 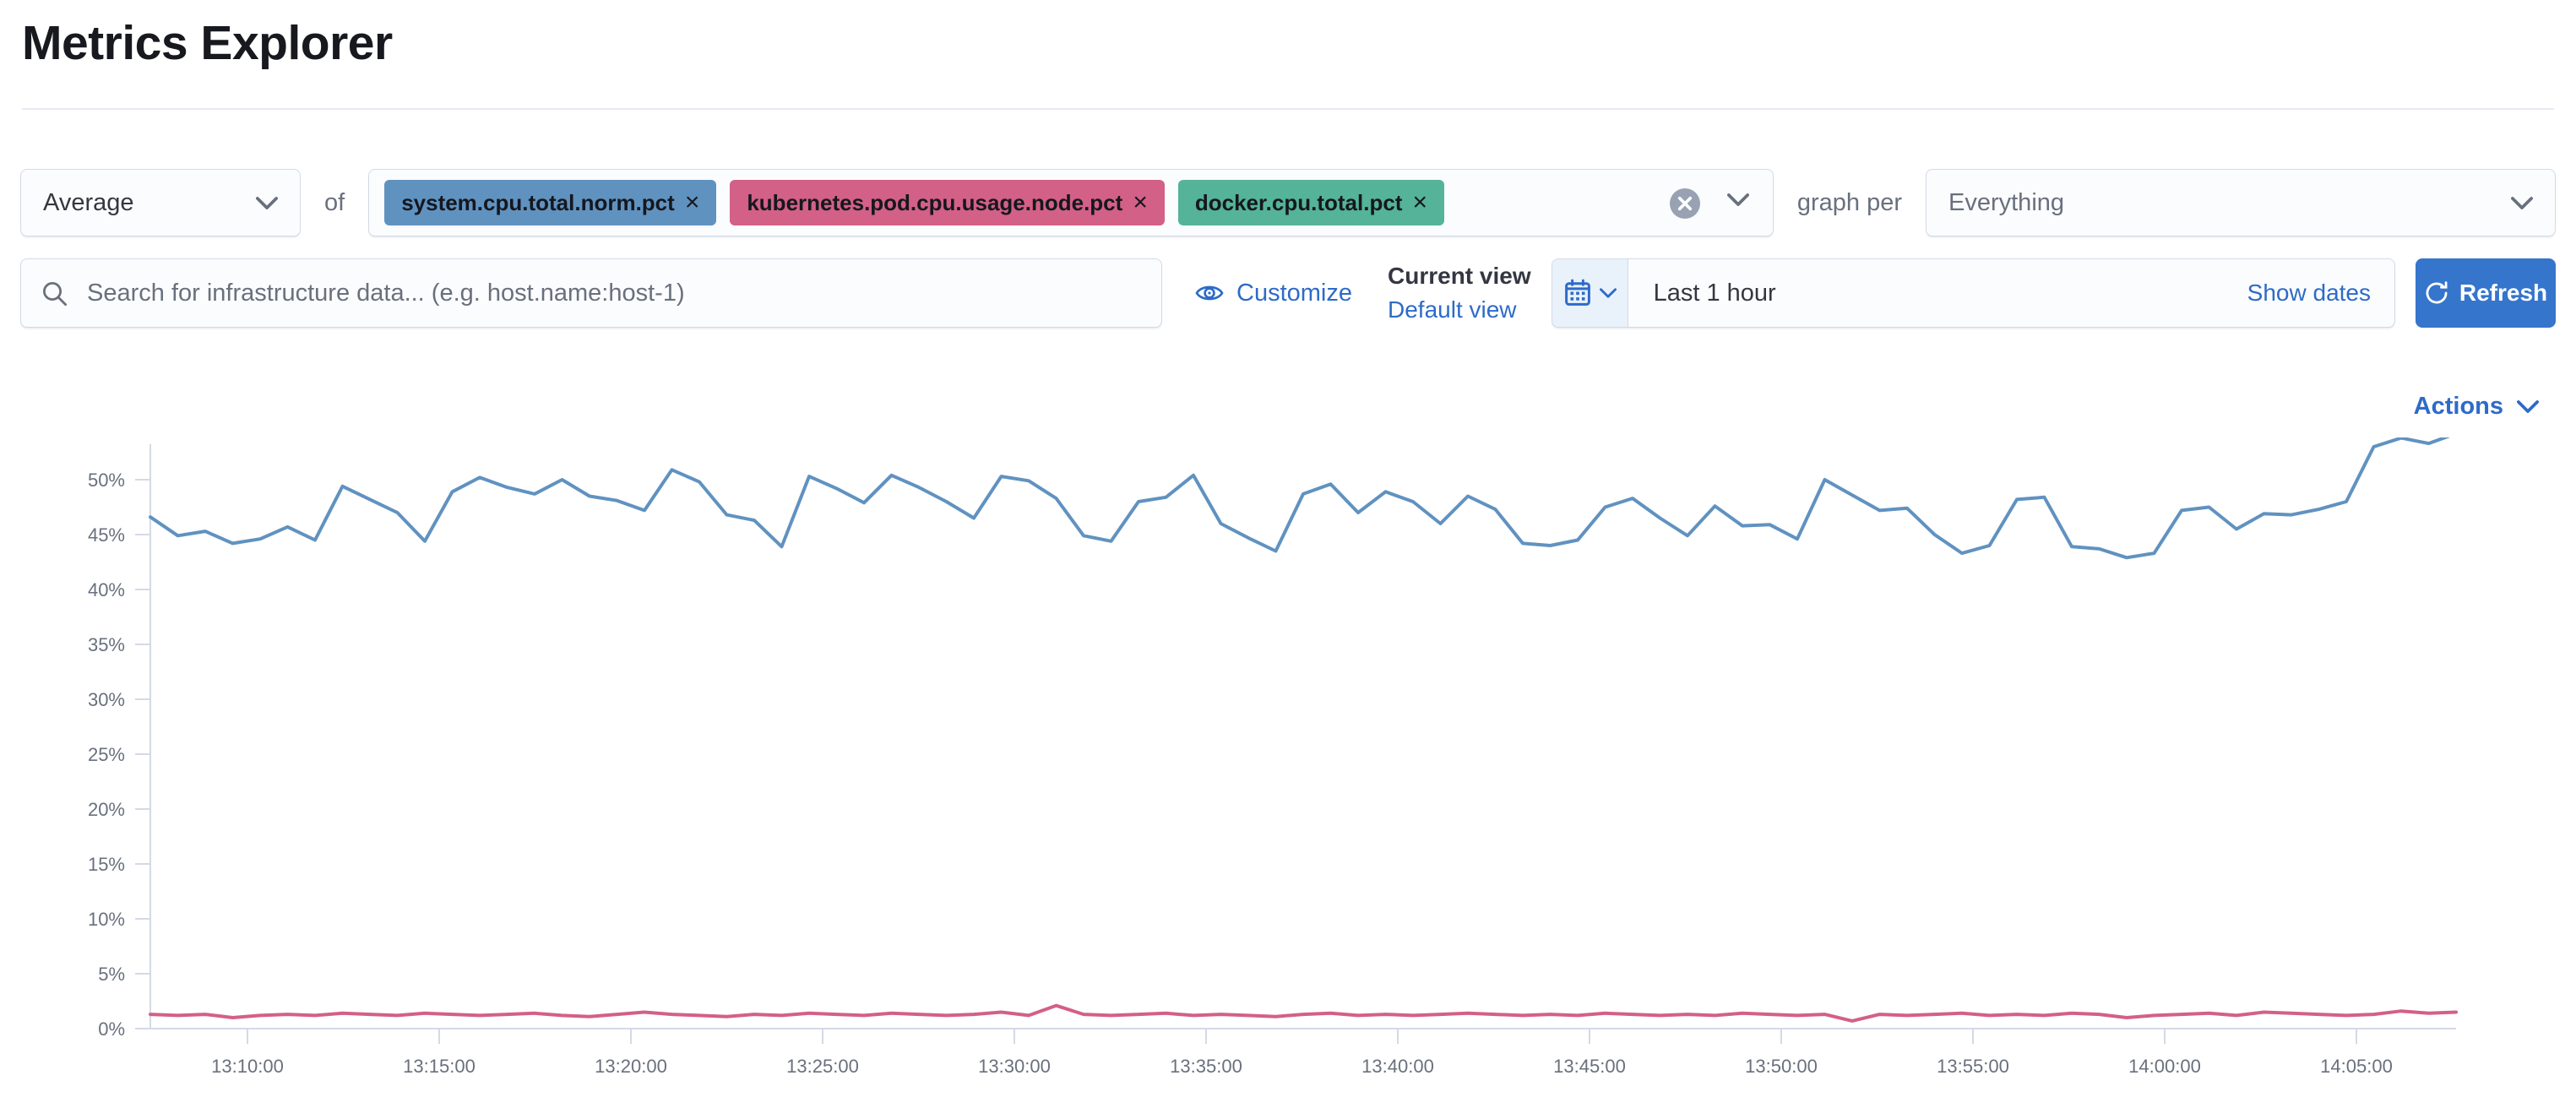 I want to click on actions-label: Actions, so click(x=2458, y=406).